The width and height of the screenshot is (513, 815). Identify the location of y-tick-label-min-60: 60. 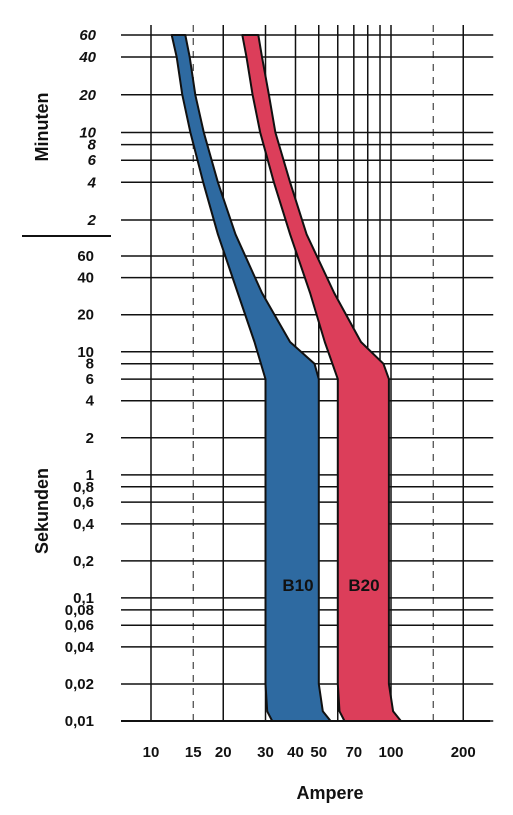
(87, 35).